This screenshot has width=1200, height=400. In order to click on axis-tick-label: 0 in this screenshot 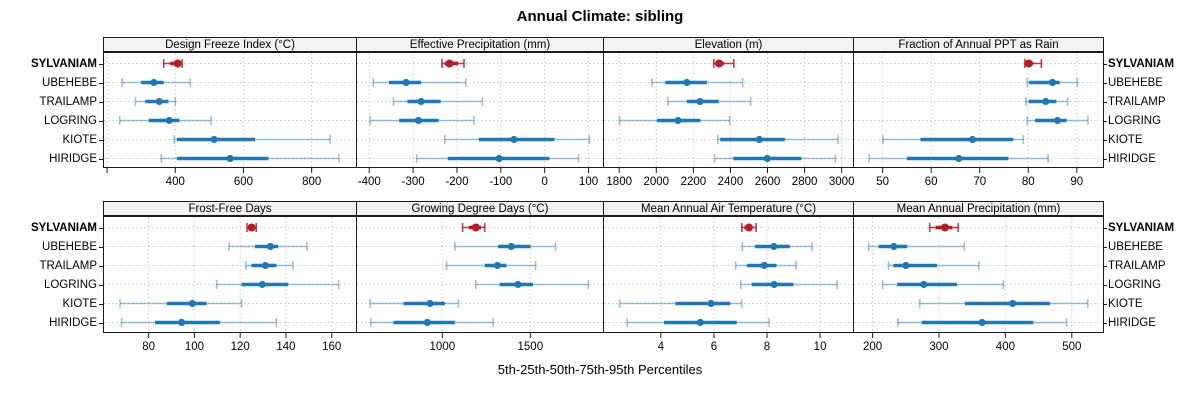, I will do `click(544, 182)`.